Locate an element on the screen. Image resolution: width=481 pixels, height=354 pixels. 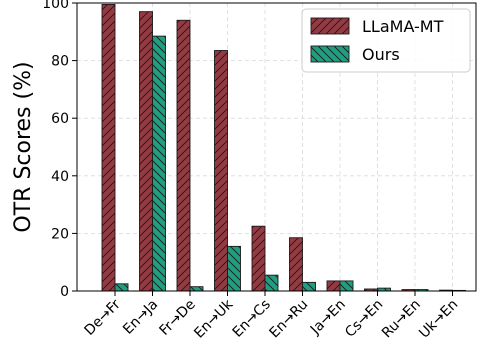
x-tick-label: Ru→En is located at coordinates (401, 319).